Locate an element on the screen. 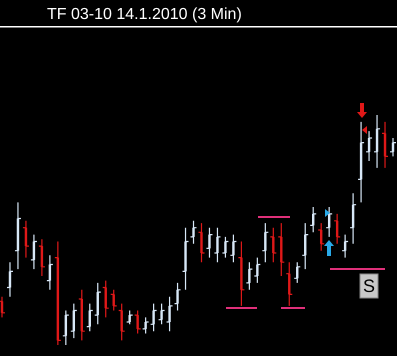 Image resolution: width=397 pixels, height=356 pixels. chart-title: TF 03-10 14.1.2010 (3 Min) is located at coordinates (144, 14).